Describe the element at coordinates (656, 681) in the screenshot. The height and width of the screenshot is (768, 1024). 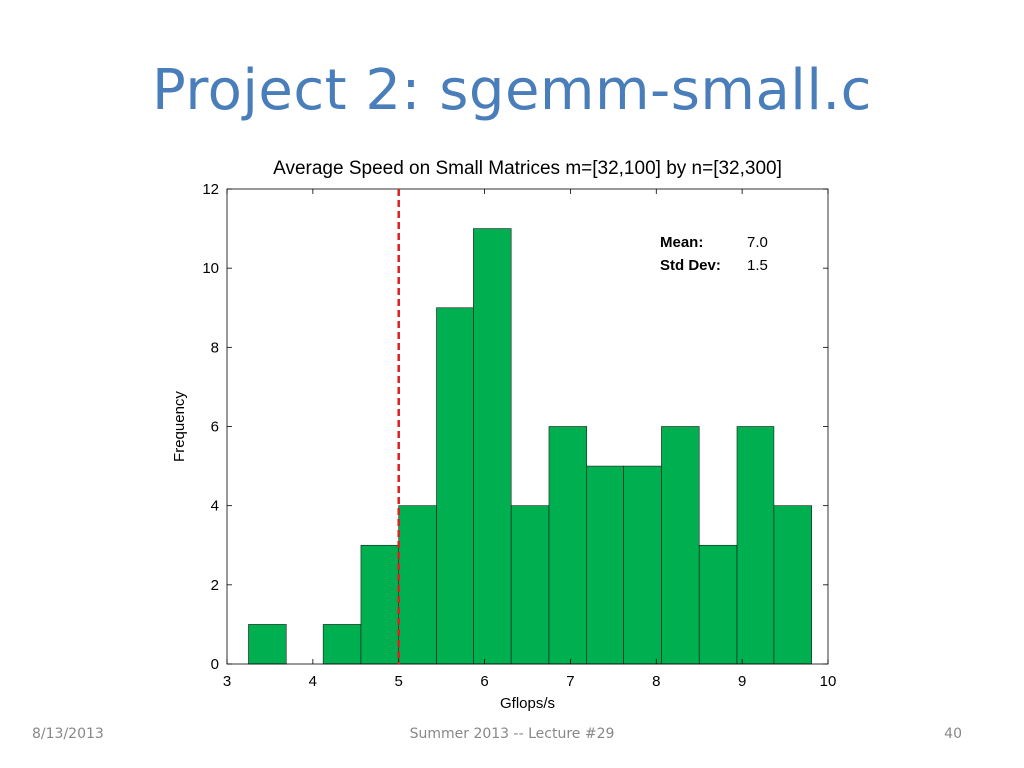
I see `x-tick-label: 8` at that location.